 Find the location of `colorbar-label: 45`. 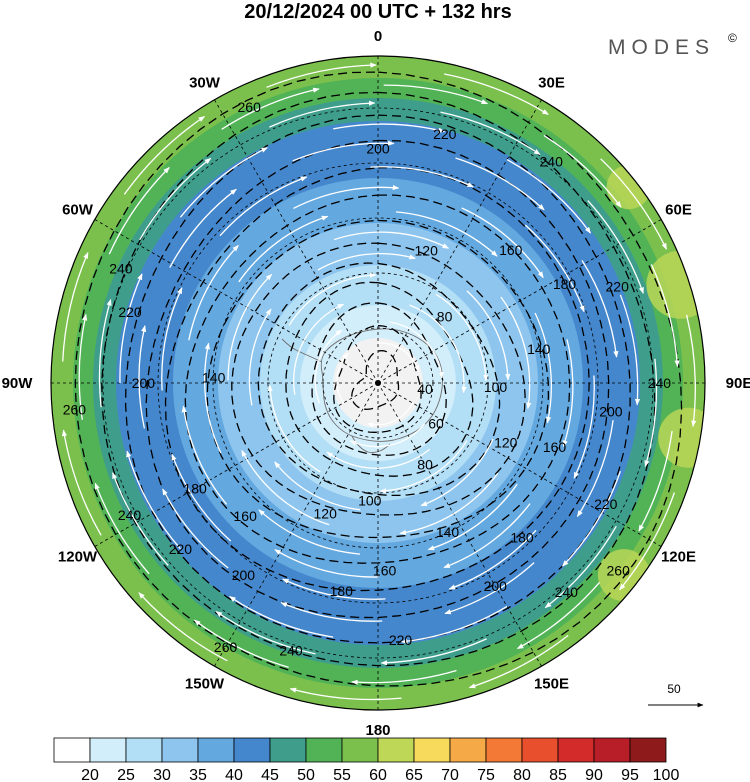

colorbar-label: 45 is located at coordinates (270, 774).